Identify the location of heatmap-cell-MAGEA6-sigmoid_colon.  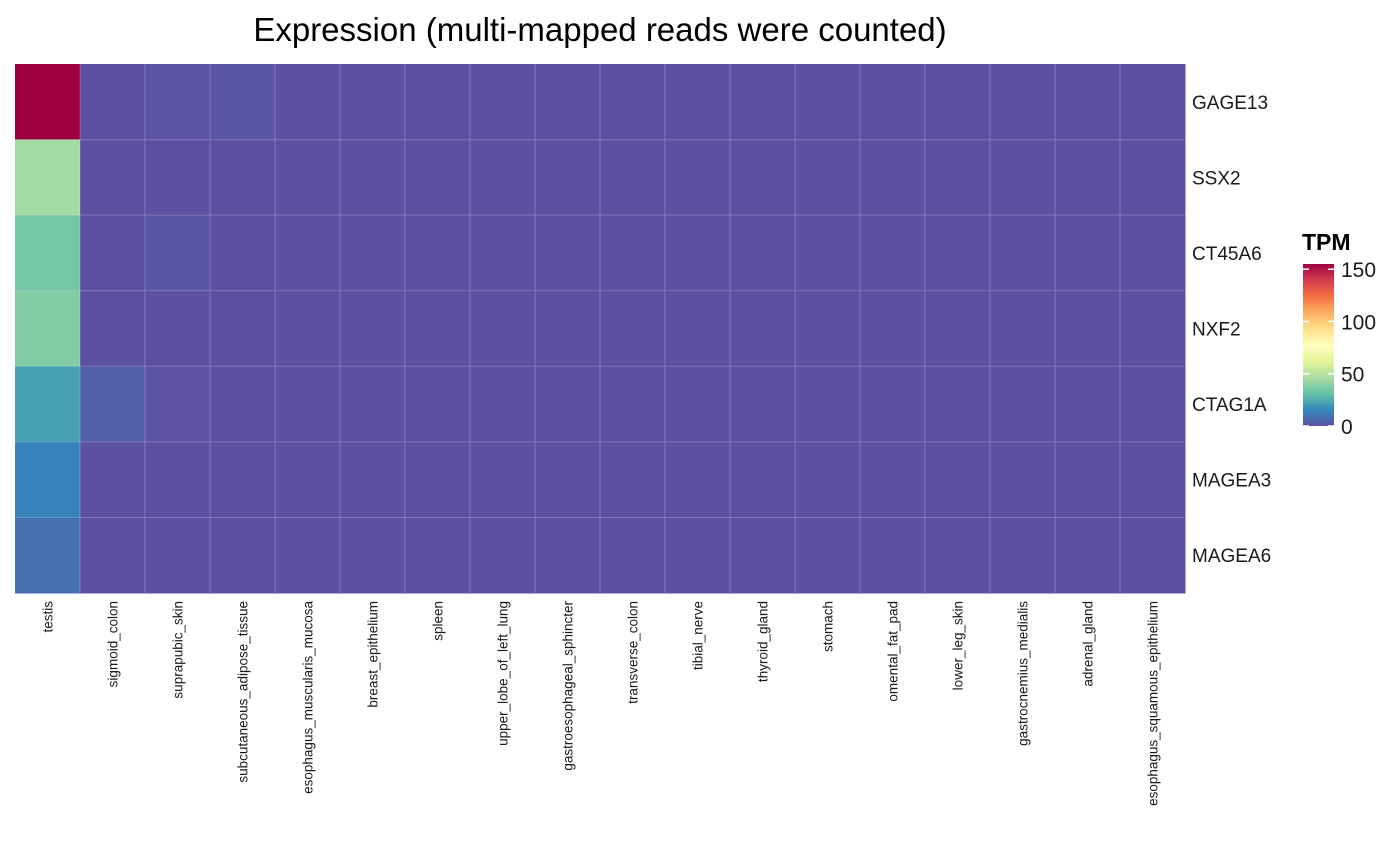
(113, 555).